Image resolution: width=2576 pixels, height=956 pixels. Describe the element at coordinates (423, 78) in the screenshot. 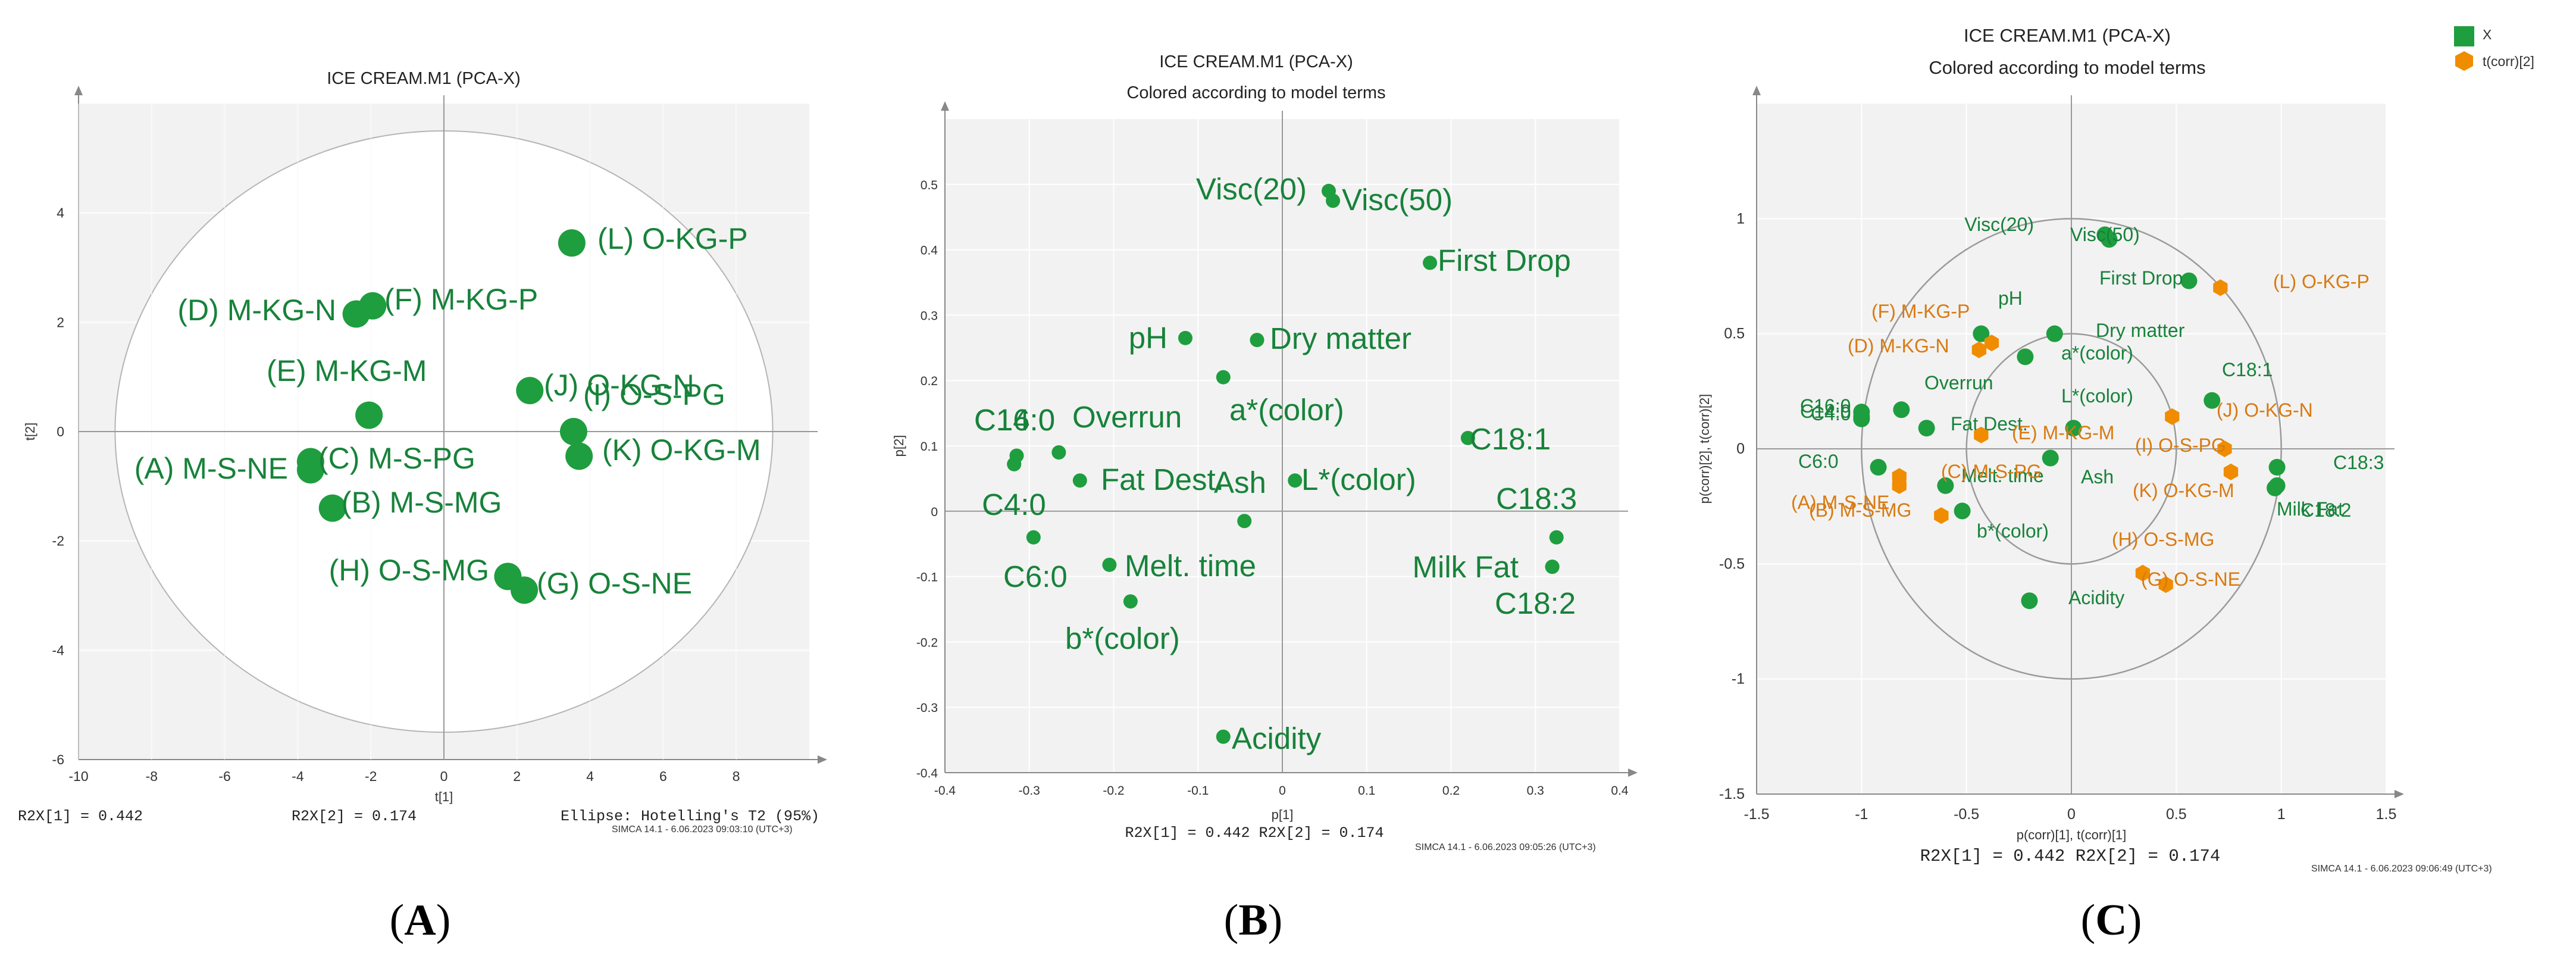

I see `panel-a-title: ICE CREAM.M1 (PCA-X)` at that location.